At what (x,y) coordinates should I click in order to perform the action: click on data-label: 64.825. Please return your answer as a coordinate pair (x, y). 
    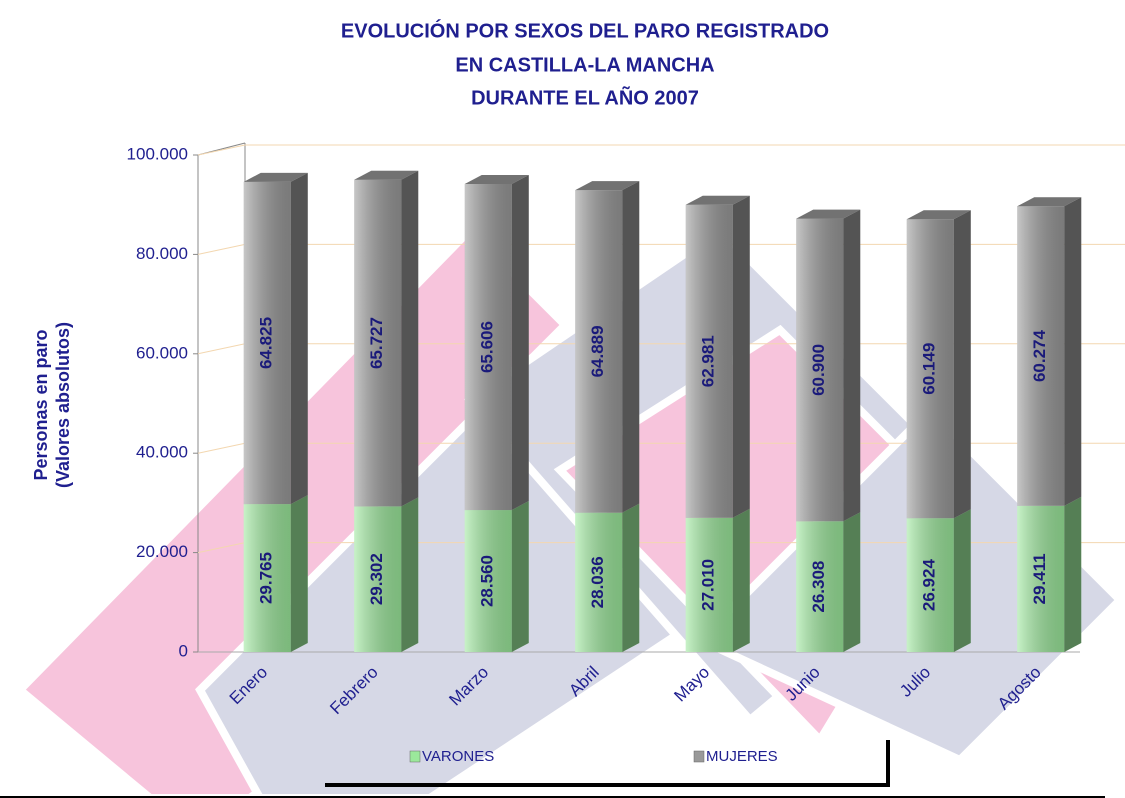
    Looking at the image, I should click on (266, 343).